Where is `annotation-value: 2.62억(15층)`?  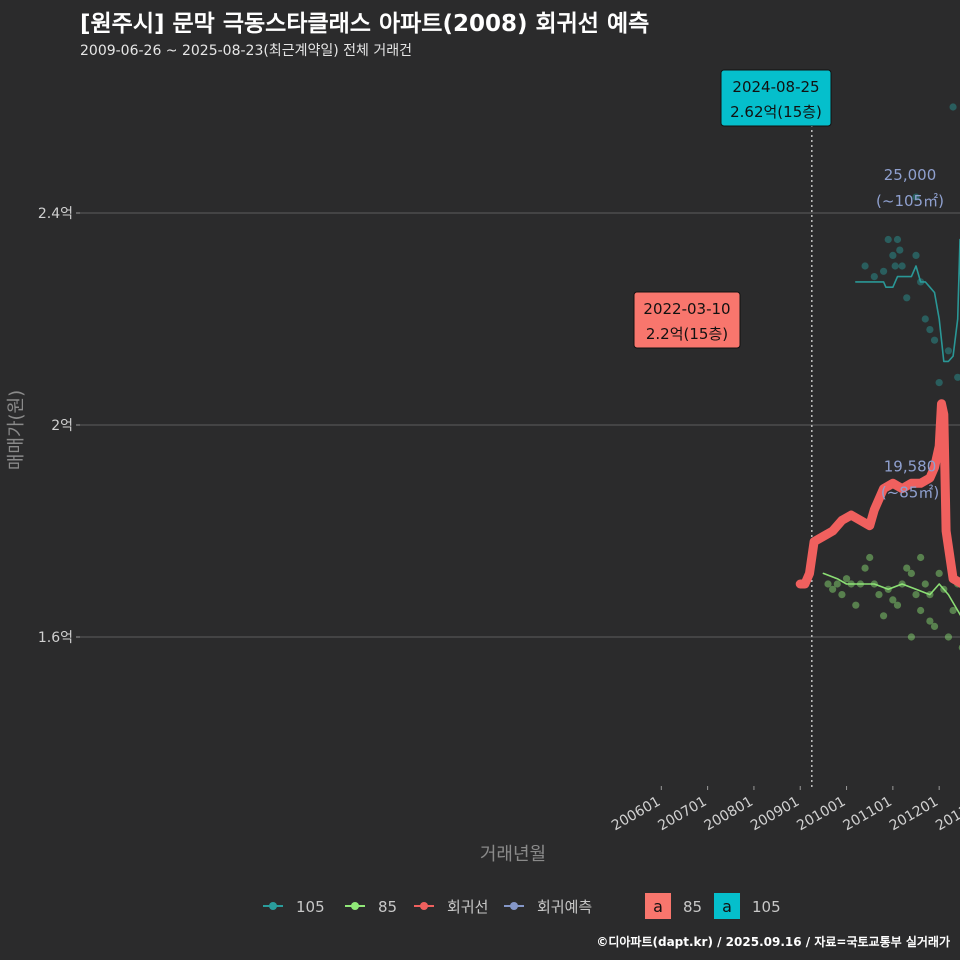
annotation-value: 2.62억(15층) is located at coordinates (776, 112).